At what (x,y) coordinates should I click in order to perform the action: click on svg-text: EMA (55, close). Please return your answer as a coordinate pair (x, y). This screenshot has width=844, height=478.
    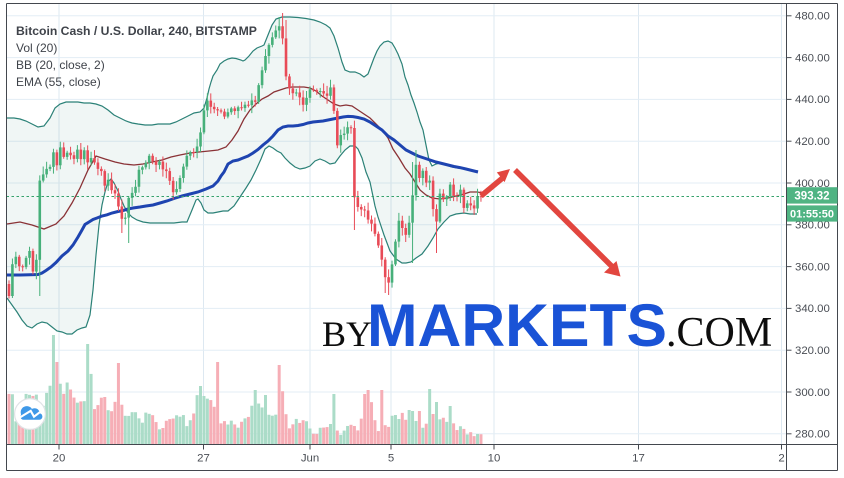
    Looking at the image, I should click on (58, 82).